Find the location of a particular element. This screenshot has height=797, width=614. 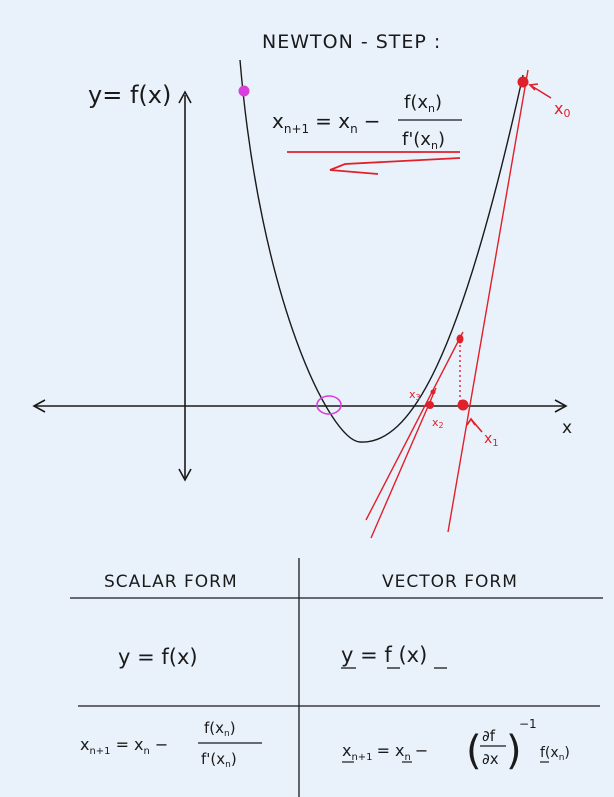

point-x0 is located at coordinates (523, 82).